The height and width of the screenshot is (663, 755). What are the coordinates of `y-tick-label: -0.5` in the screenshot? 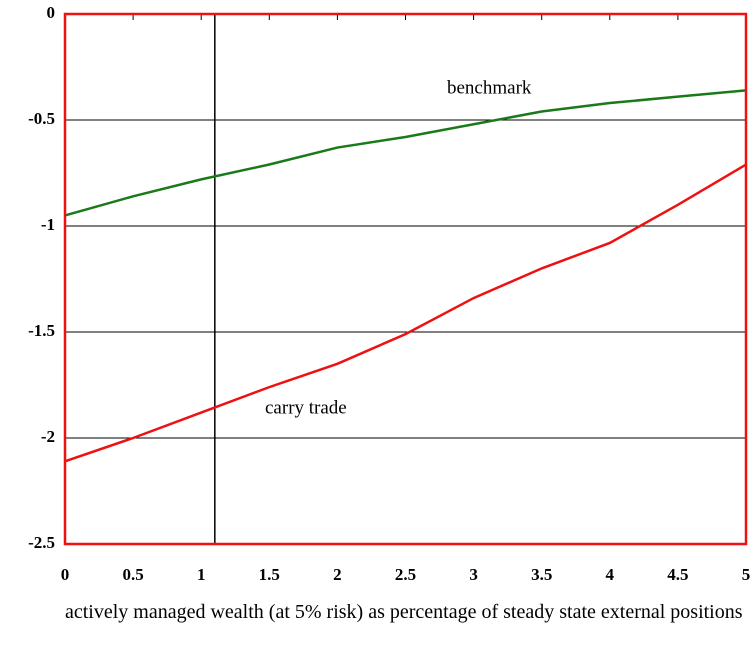 It's located at (41, 118).